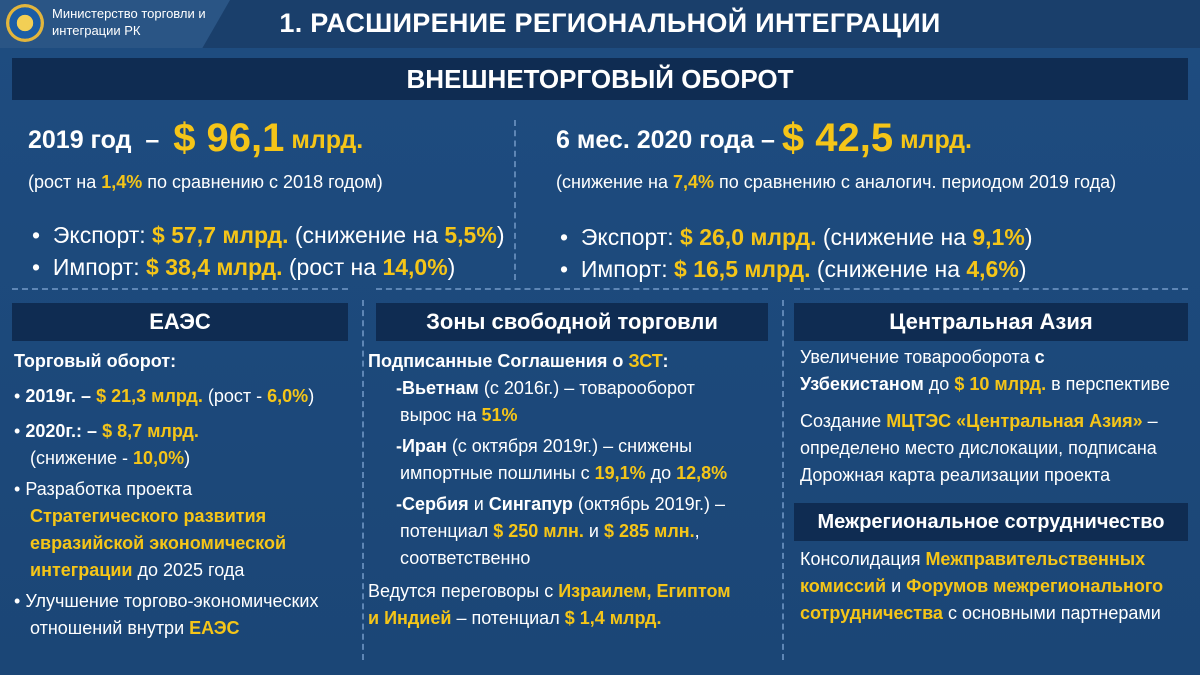 The width and height of the screenshot is (1200, 675). I want to click on fta-vietnam-text: вырос на, so click(441, 415).